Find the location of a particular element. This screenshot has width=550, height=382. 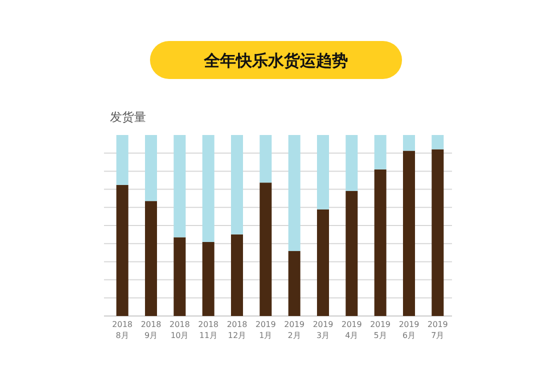

x-tick-label: 2019 6月 is located at coordinates (409, 330).